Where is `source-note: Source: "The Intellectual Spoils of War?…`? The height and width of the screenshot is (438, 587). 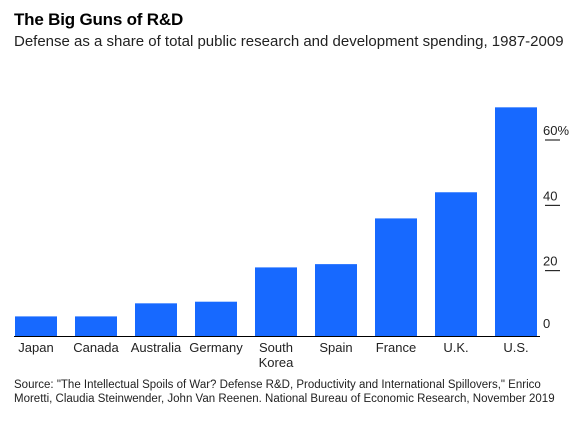 source-note: Source: "The Intellectual Spoils of War?… is located at coordinates (284, 392).